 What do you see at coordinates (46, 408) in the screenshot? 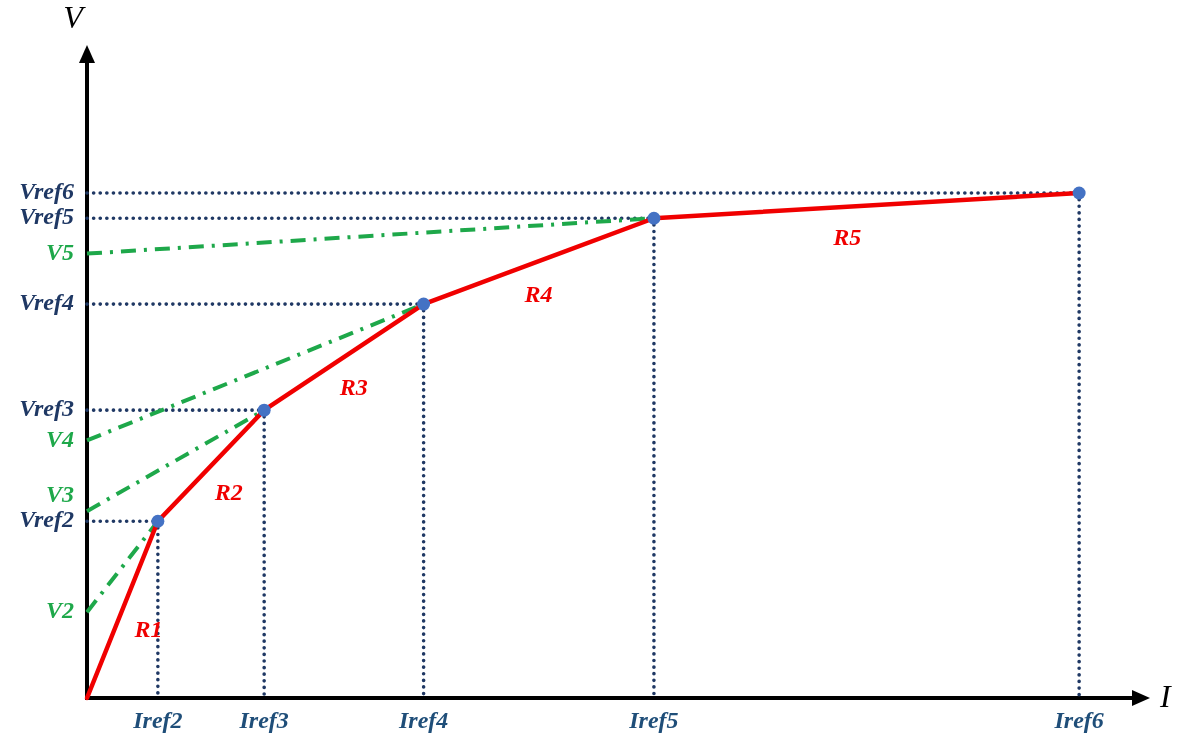
I see `series-label: Vref3` at bounding box center [46, 408].